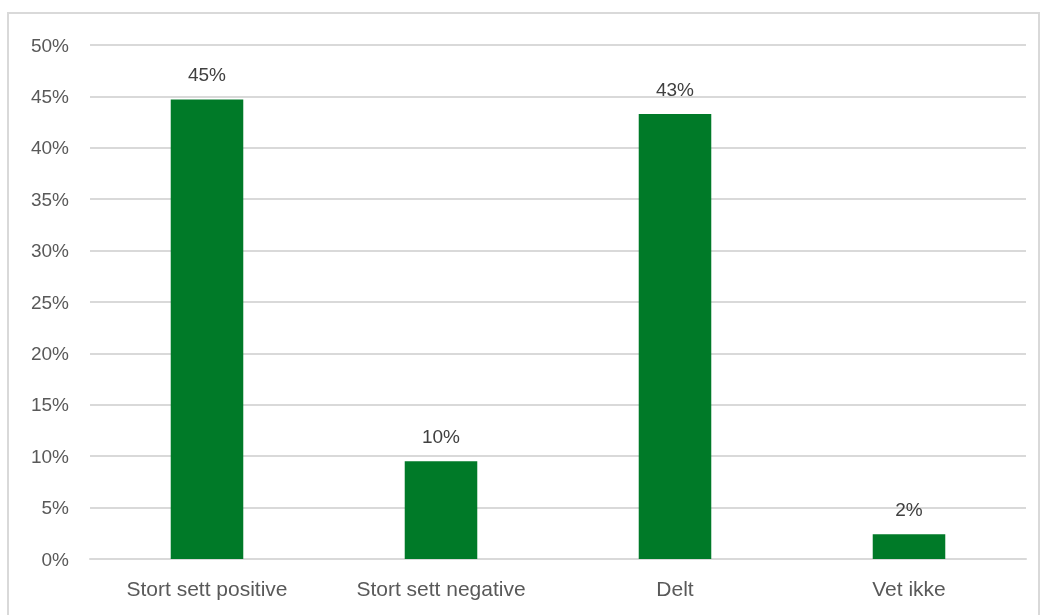  Describe the element at coordinates (207, 588) in the screenshot. I see `x-tick-label: Stort sett positive` at that location.